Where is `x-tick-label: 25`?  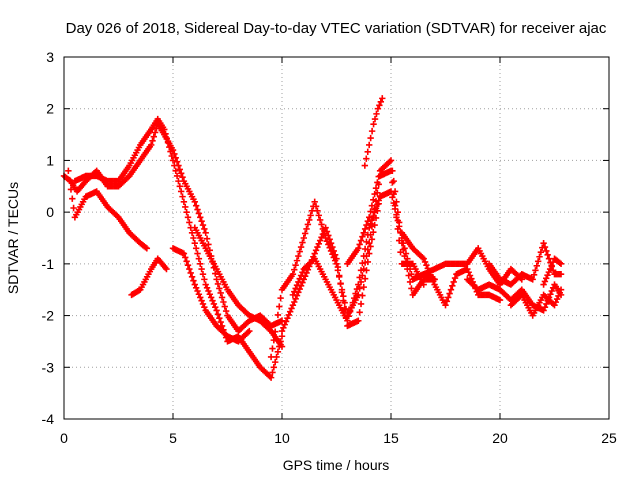
x-tick-label: 25 is located at coordinates (609, 438).